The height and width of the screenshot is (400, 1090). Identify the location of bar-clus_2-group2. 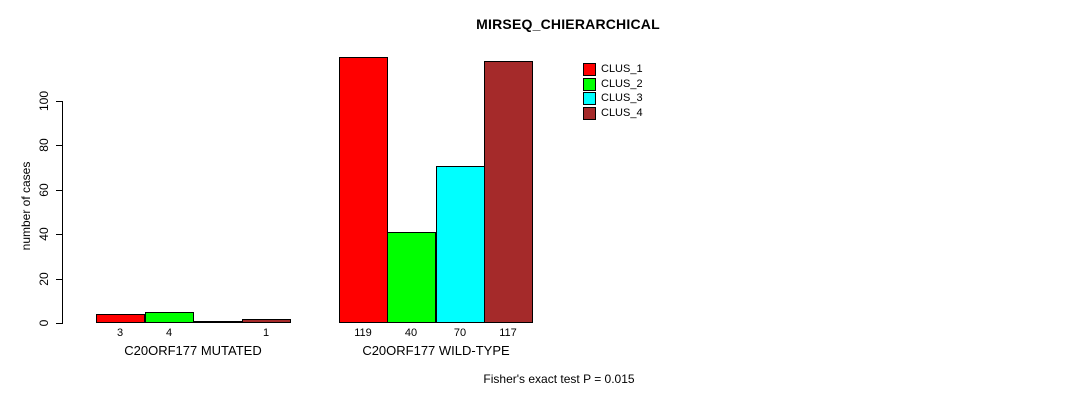
(411, 277).